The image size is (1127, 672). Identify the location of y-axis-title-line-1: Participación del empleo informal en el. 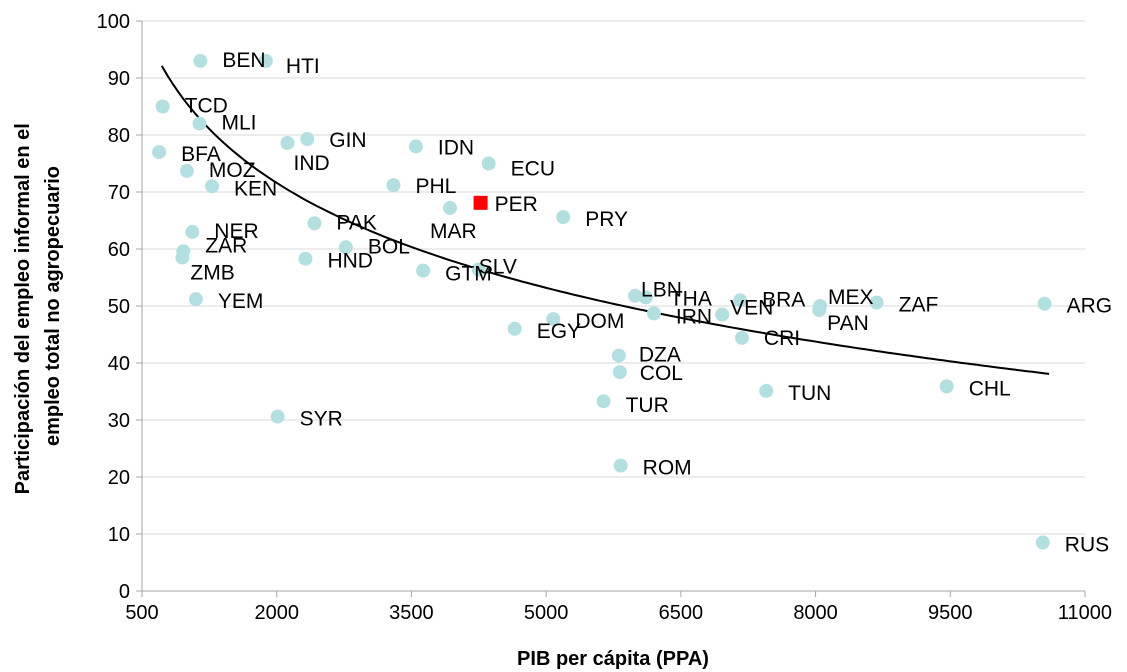
(23, 308).